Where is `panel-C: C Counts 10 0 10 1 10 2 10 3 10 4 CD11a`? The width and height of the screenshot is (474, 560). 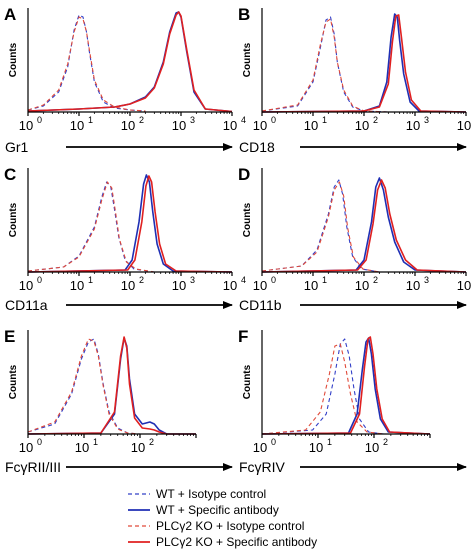
panel-C: C Counts 10 0 10 1 10 2 10 3 10 4 CD11a is located at coordinates (125, 239).